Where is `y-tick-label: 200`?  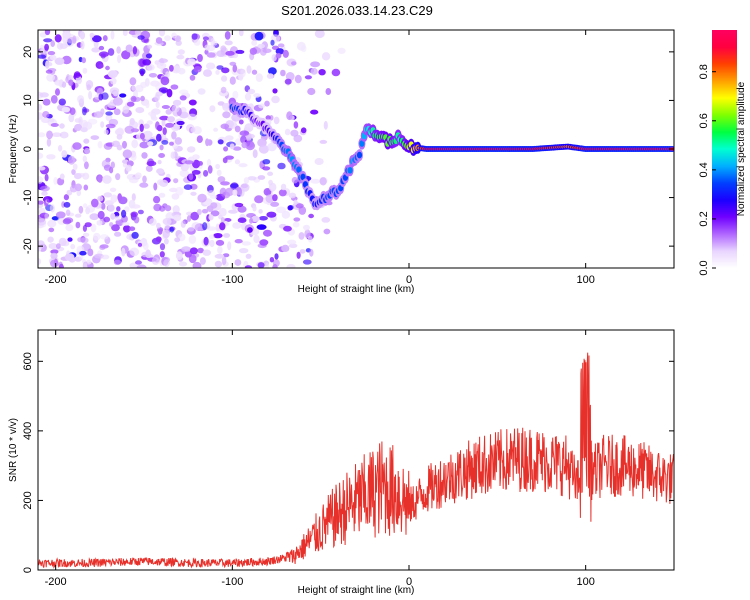 y-tick-label: 200 is located at coordinates (28, 500).